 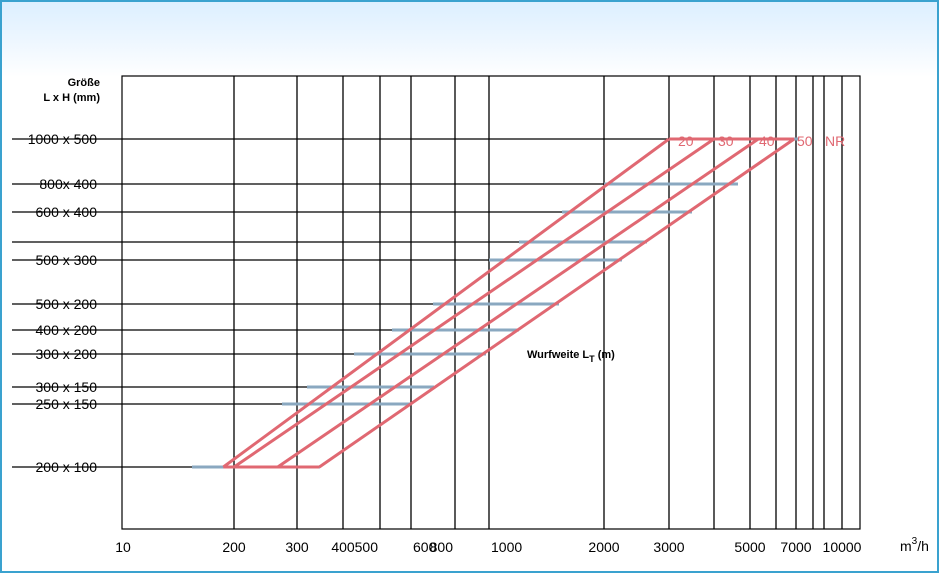 What do you see at coordinates (297, 547) in the screenshot?
I see `x-tick-label: 300` at bounding box center [297, 547].